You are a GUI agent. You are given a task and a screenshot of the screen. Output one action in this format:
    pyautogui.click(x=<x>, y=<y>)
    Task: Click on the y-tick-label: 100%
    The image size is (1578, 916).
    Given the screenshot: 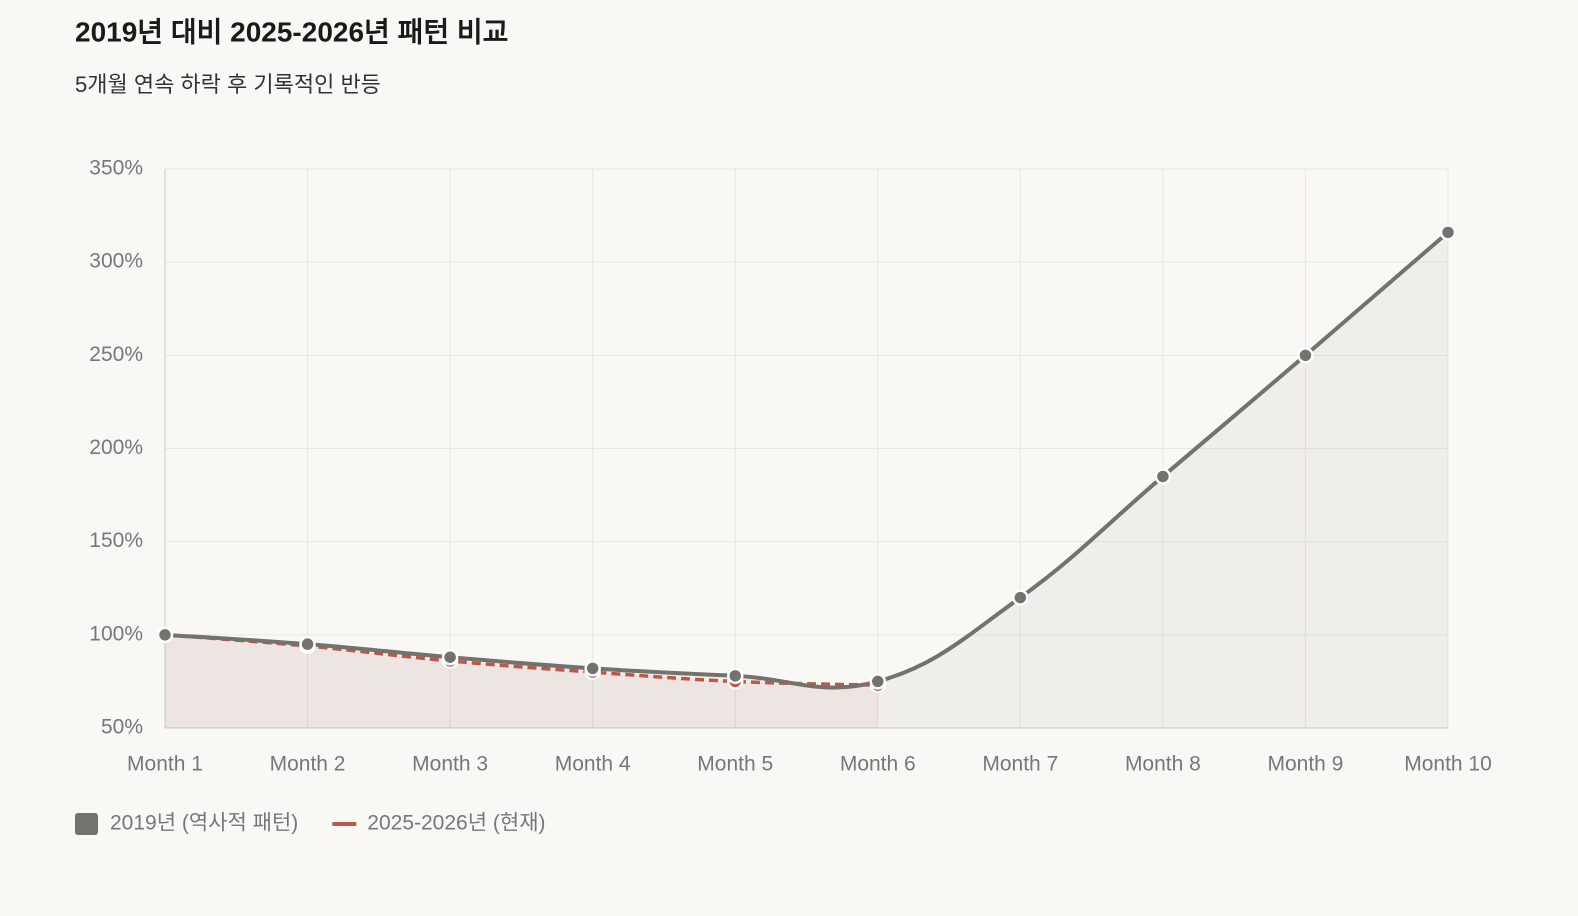 What is the action you would take?
    pyautogui.click(x=116, y=633)
    